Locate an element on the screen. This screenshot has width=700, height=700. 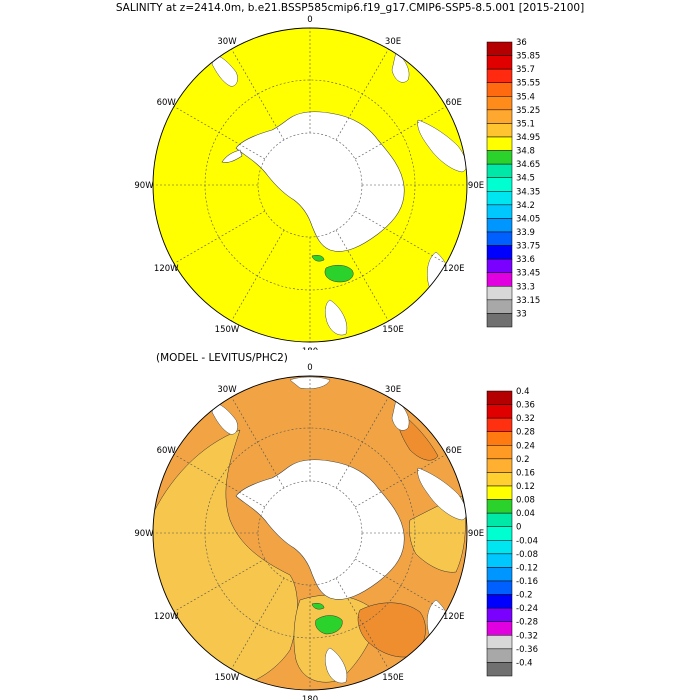
colorbar-label: 0.04 is located at coordinates (525, 514).